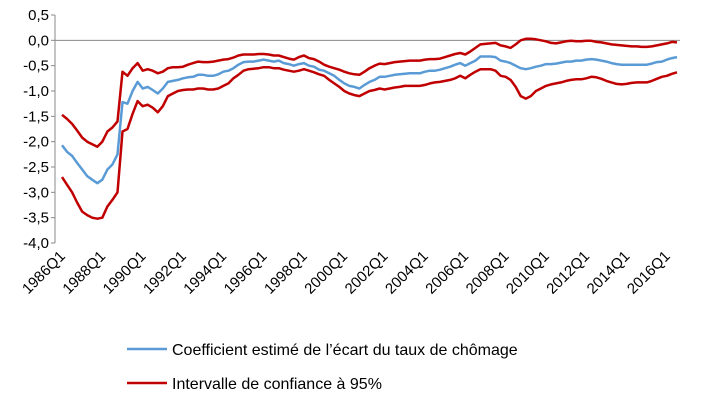 The width and height of the screenshot is (705, 414). What do you see at coordinates (36, 243) in the screenshot?
I see `y-tick-label: -4,0` at bounding box center [36, 243].